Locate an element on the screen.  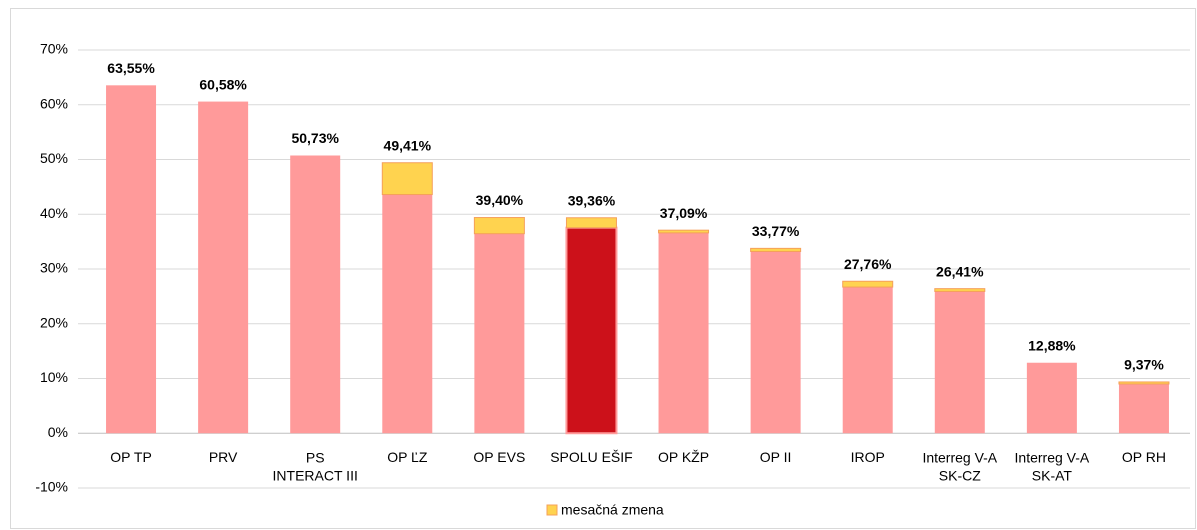
y-tick-label: 10% is located at coordinates (54, 377).